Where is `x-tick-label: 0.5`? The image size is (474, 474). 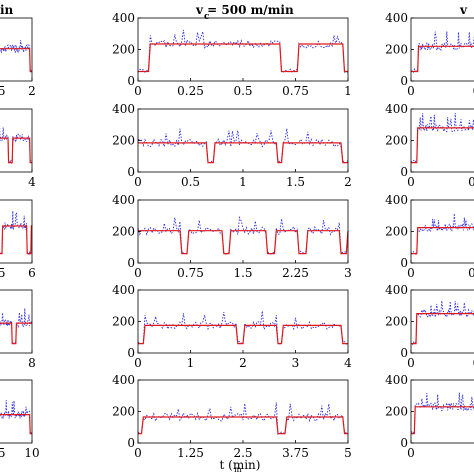 x-tick-label: 0.5 is located at coordinates (242, 91).